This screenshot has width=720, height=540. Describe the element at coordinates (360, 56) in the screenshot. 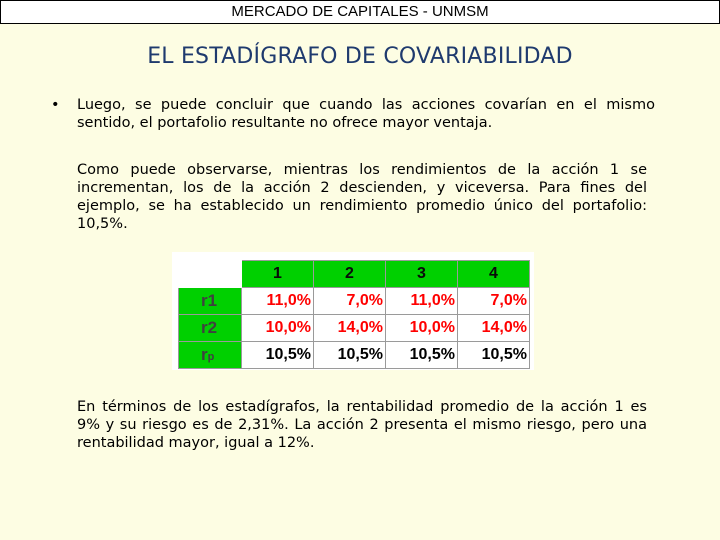

I see `slide-title: EL ESTADÍGRAFO DE COVARIABILIDAD` at that location.